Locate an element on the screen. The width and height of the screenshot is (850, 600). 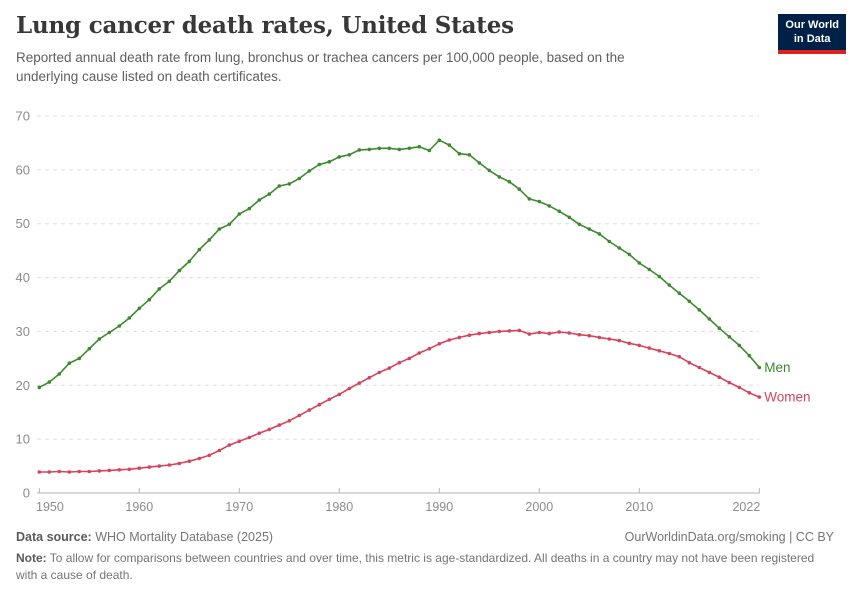
men-point-2016 is located at coordinates (699, 310).